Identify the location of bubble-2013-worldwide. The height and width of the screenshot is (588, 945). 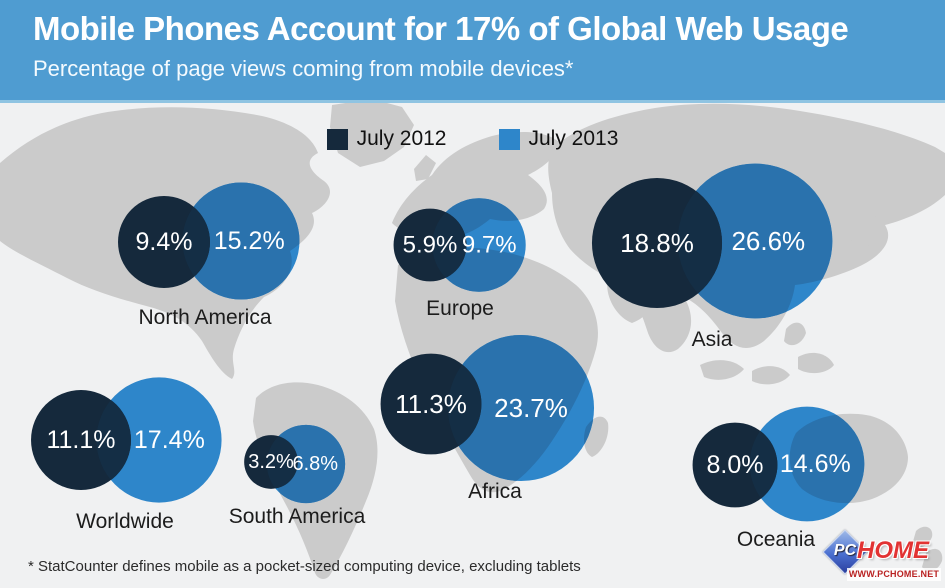
(159, 440).